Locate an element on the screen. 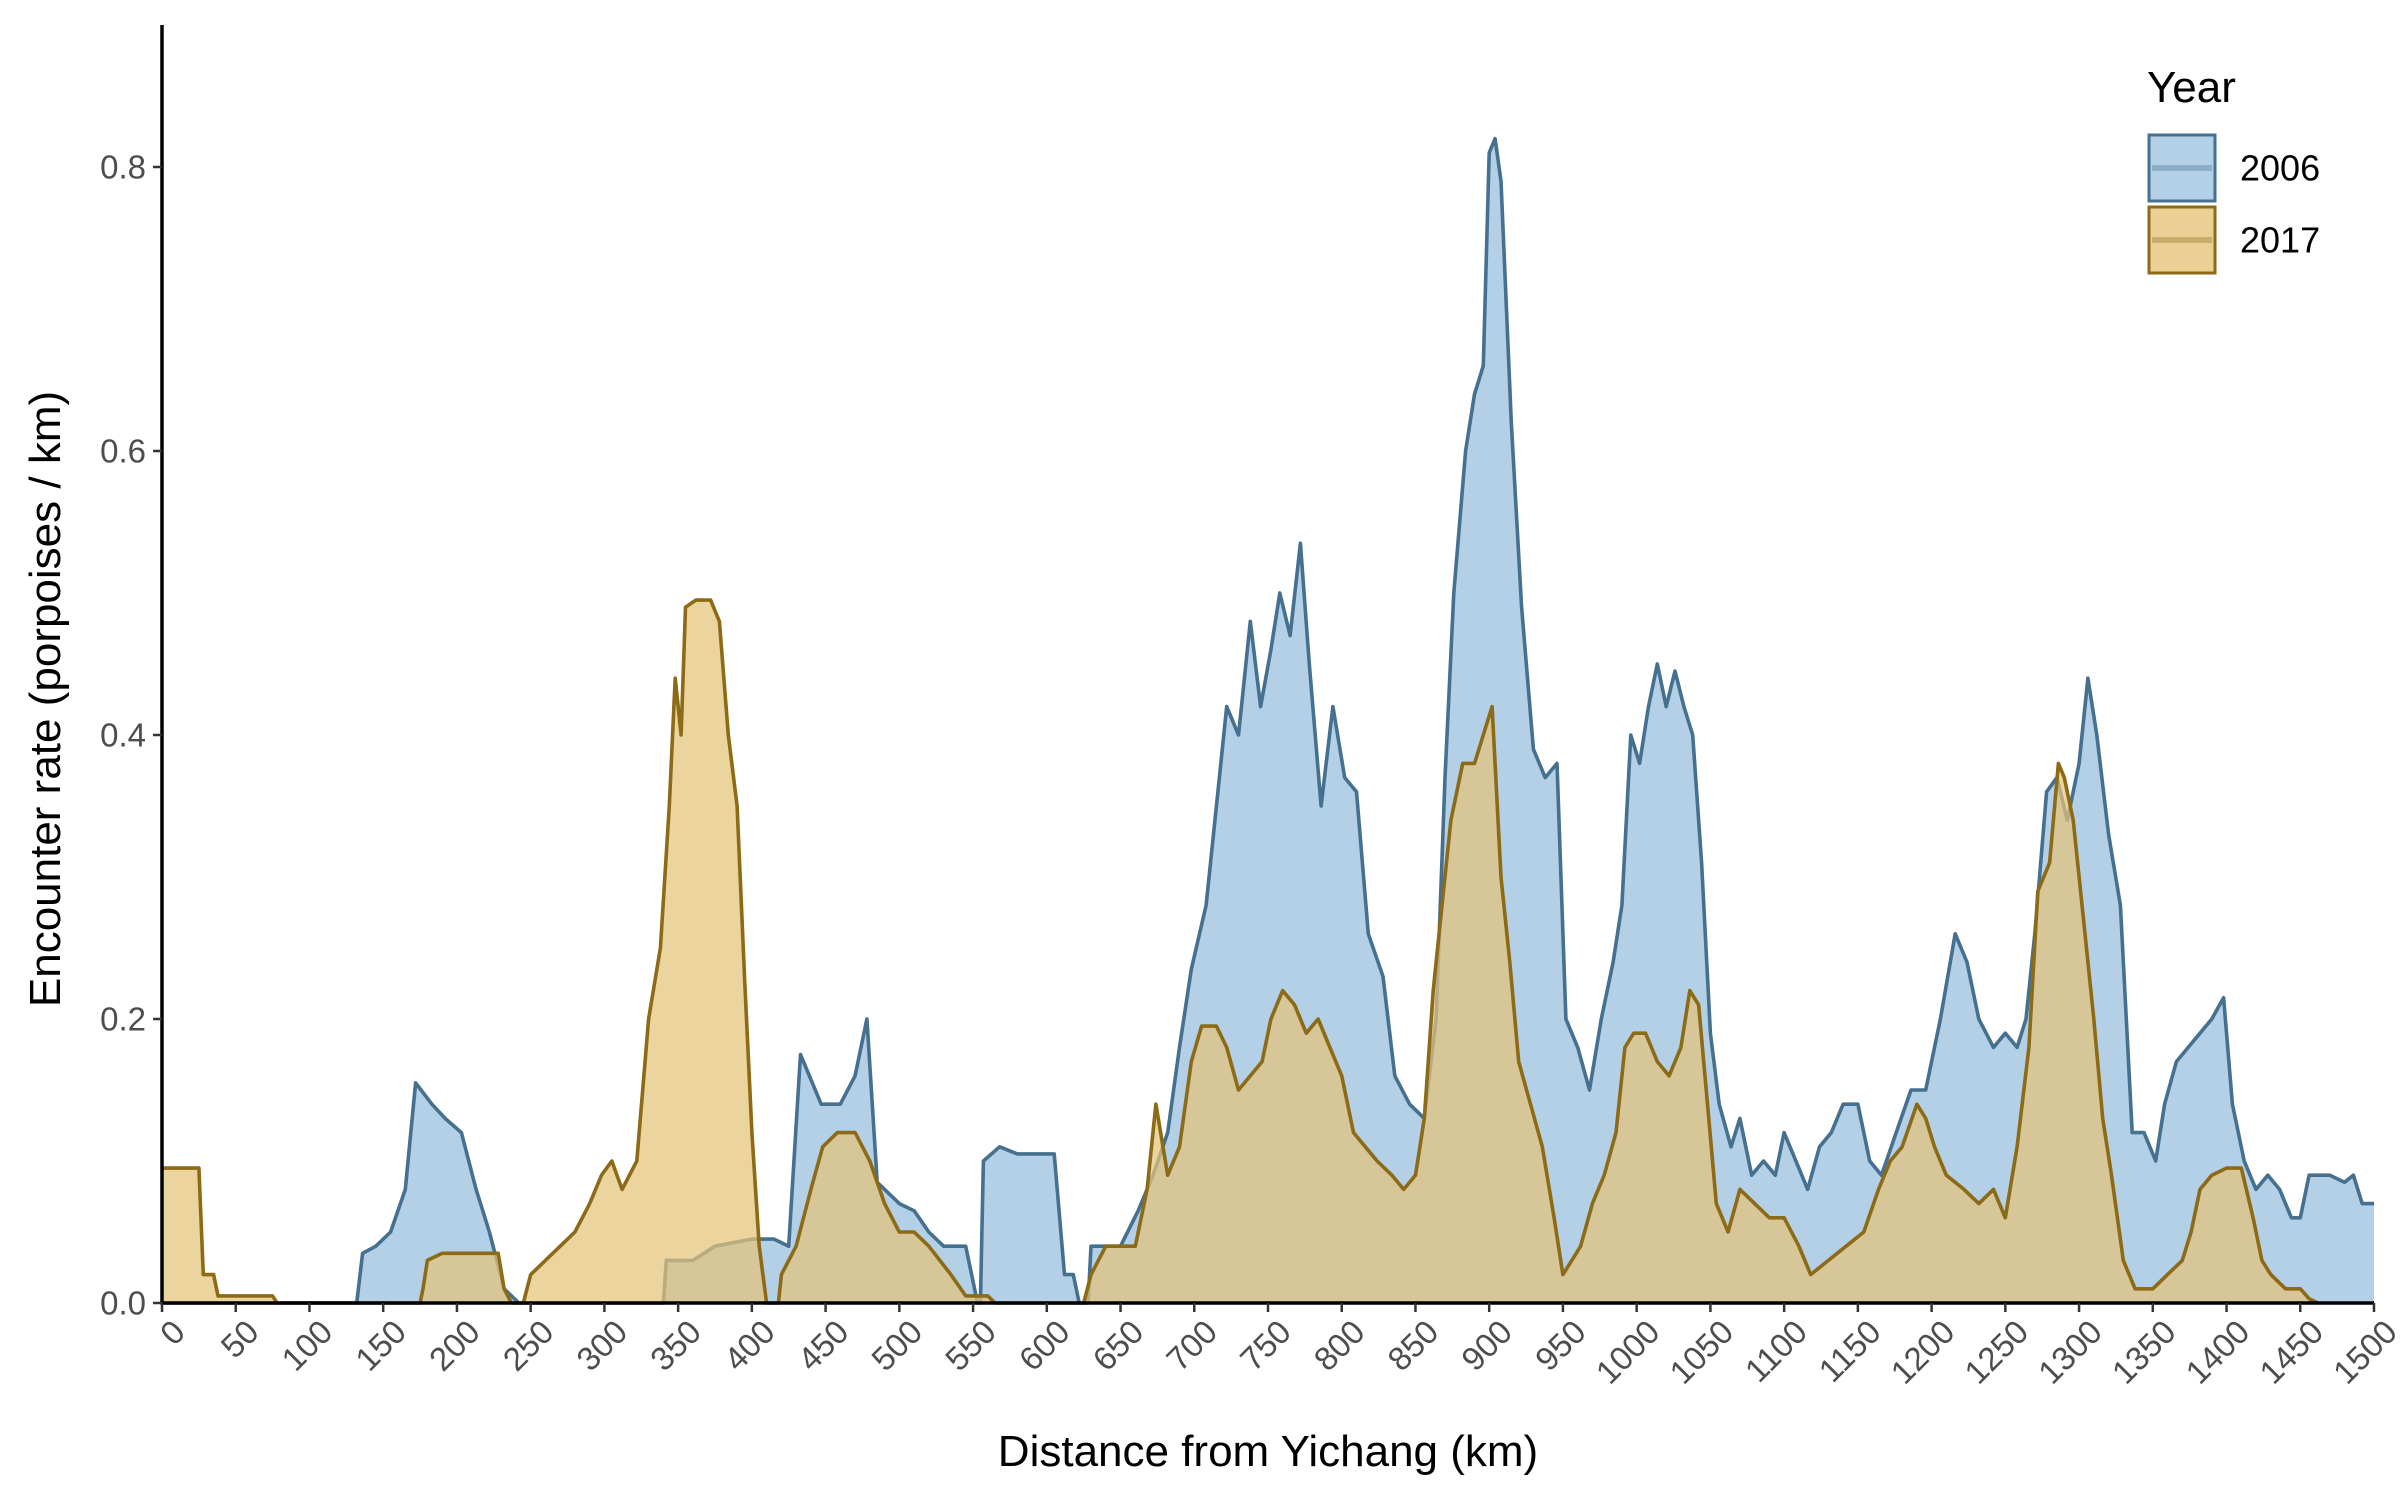 Image resolution: width=2400 pixels, height=1500 pixels. y-tick-label: 0.8 is located at coordinates (123, 167).